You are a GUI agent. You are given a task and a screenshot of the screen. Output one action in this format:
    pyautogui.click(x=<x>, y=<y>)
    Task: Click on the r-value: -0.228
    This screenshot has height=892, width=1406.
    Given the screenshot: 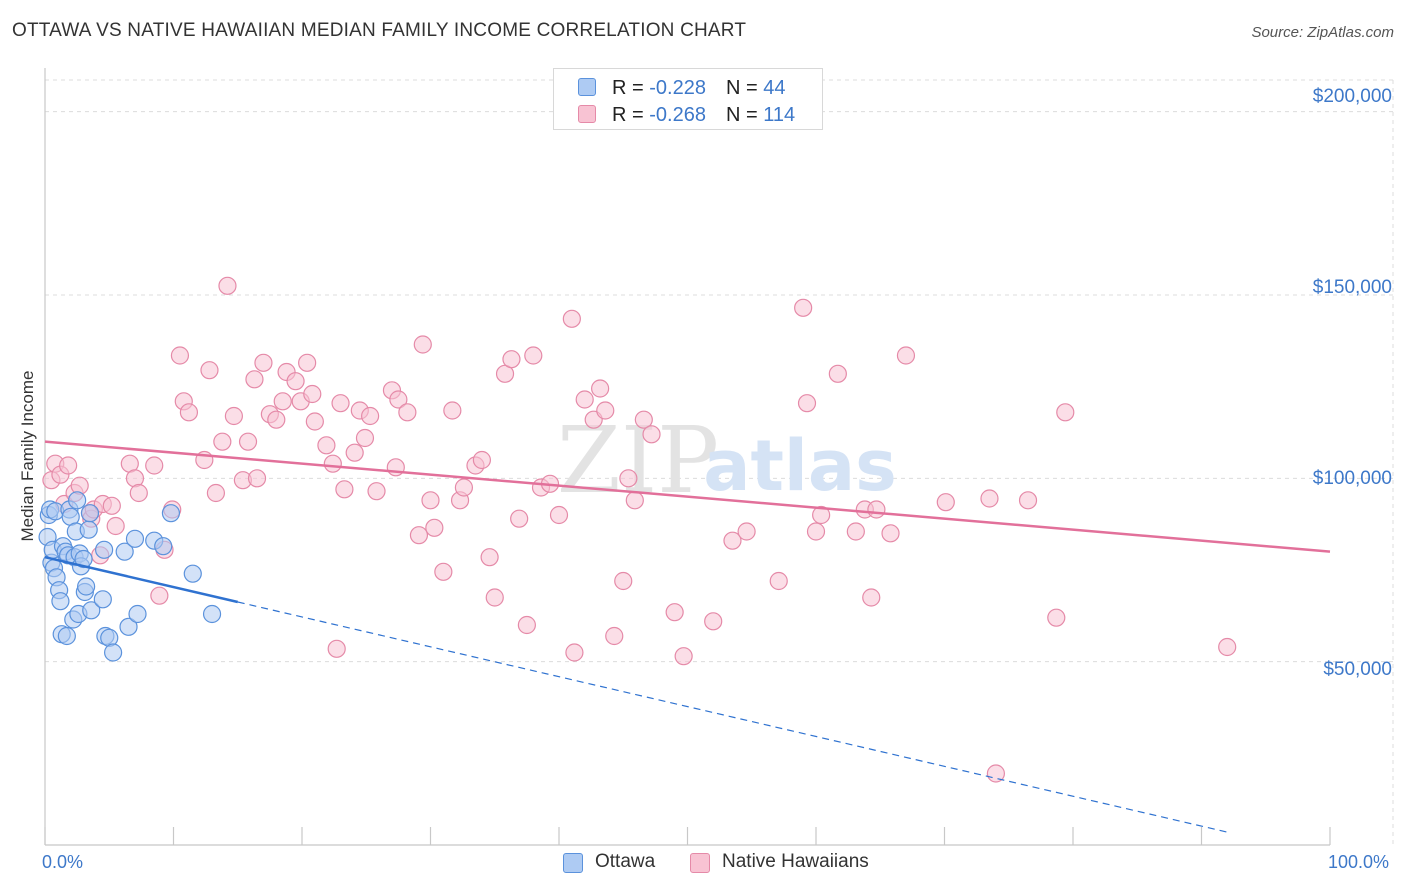 What is the action you would take?
    pyautogui.click(x=677, y=88)
    